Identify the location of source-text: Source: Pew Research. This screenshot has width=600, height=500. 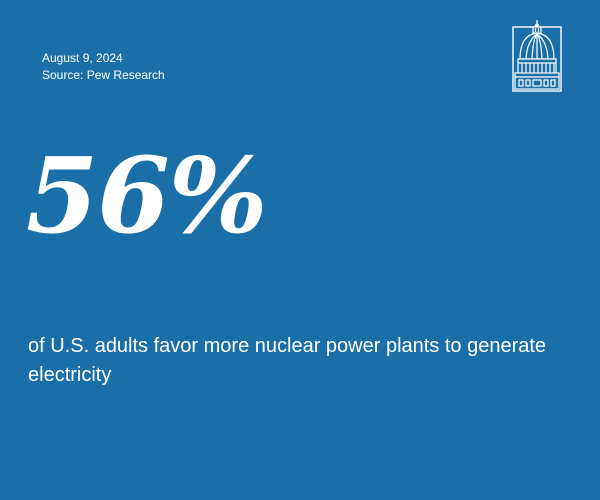
(103, 75).